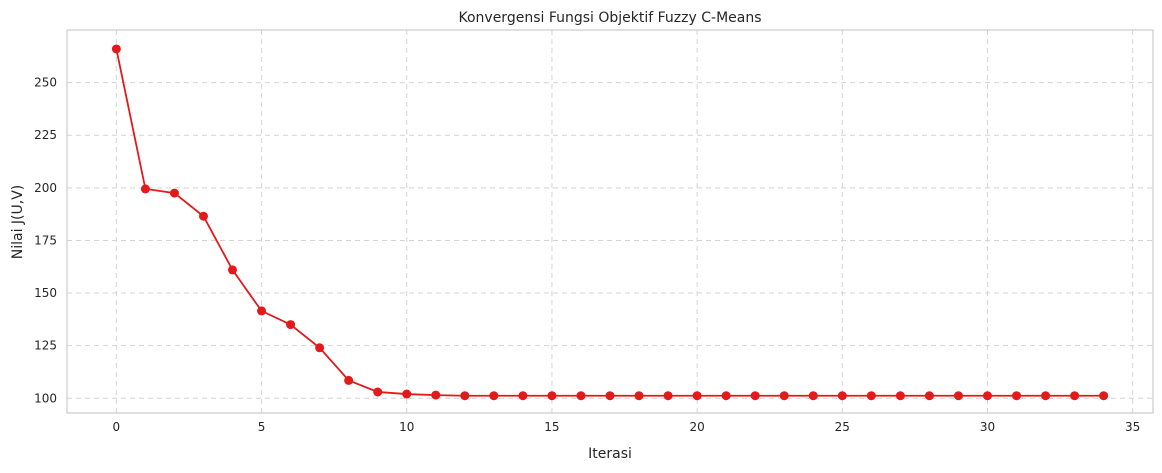 The height and width of the screenshot is (473, 1162). I want to click on y-axis: 100 125 150 175 200 225 250, so click(45, 241).